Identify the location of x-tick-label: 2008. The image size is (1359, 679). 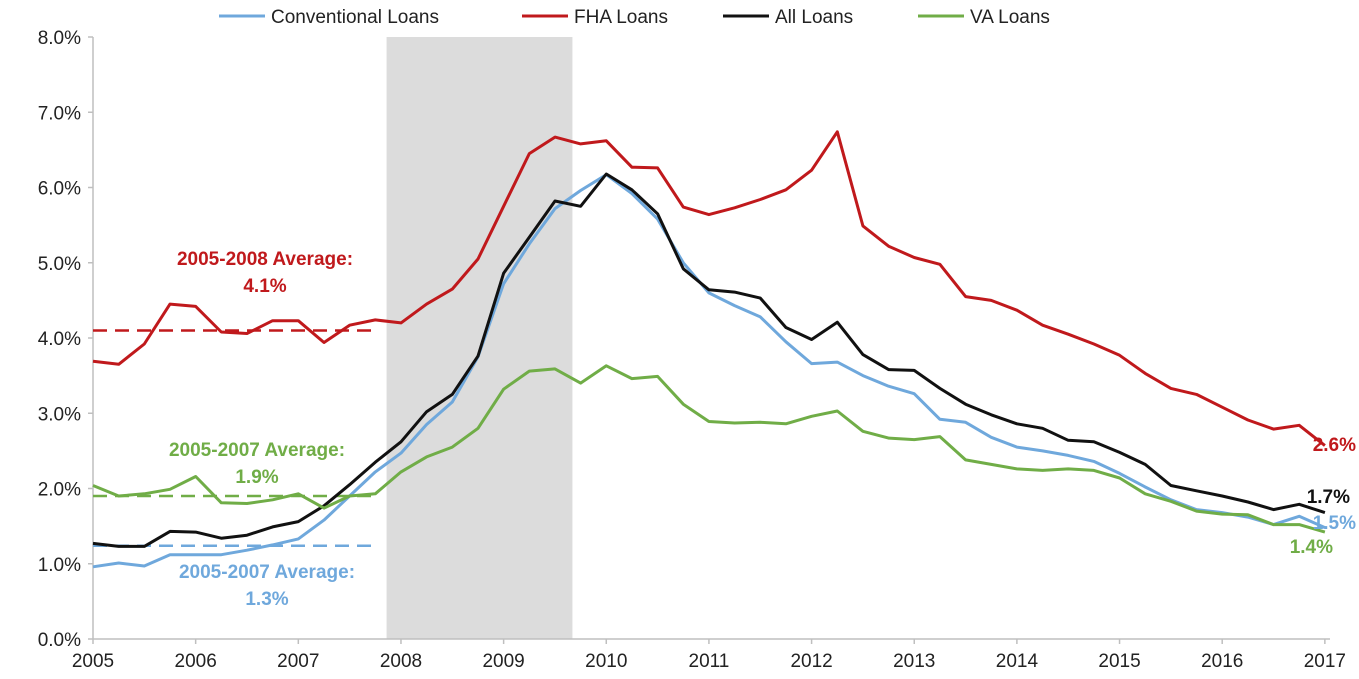
(401, 661).